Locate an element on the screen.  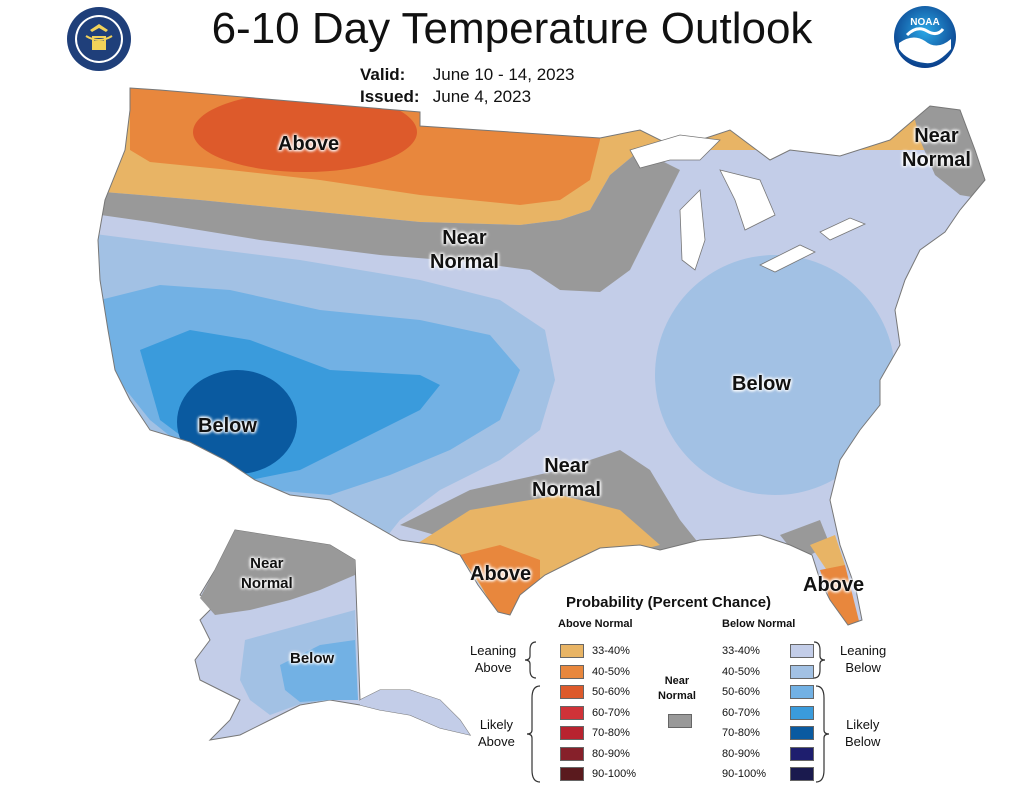
legend-above-pct-label: 90-100% is located at coordinates (614, 774).